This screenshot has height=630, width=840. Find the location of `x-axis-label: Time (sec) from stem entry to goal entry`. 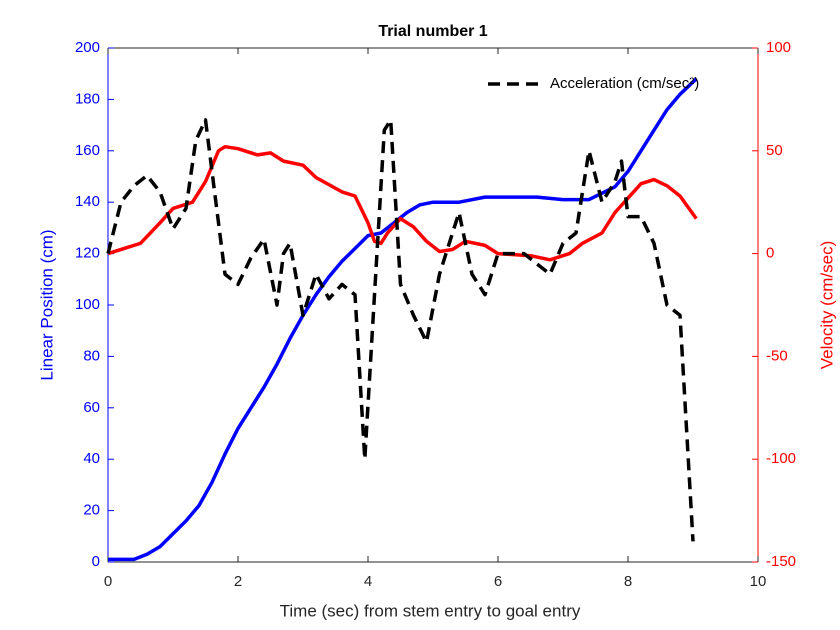

x-axis-label: Time (sec) from stem entry to goal entry is located at coordinates (430, 610).